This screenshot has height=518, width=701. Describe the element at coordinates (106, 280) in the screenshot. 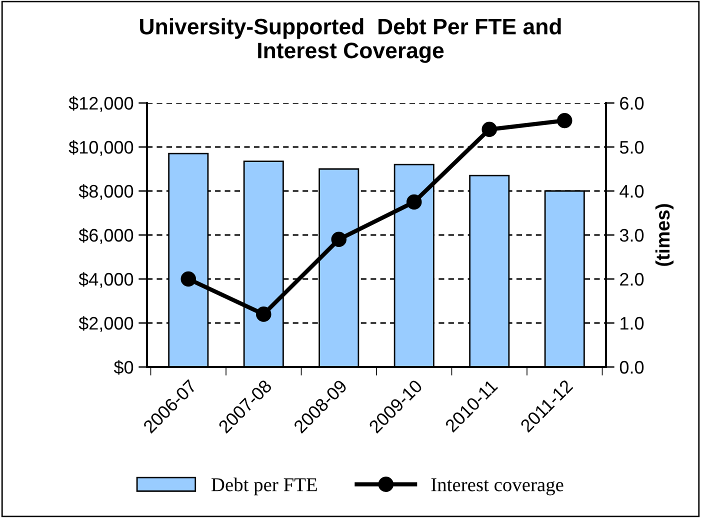

I see `y-tick-label: $4,000` at that location.